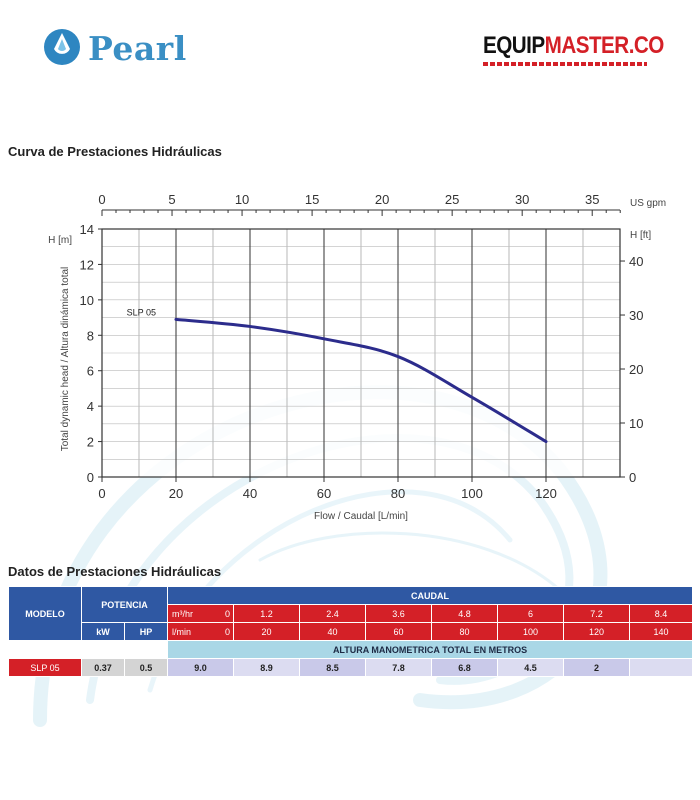 The width and height of the screenshot is (700, 800). Describe the element at coordinates (531, 613) in the screenshot. I see `m3hr-cell-5: 6` at that location.